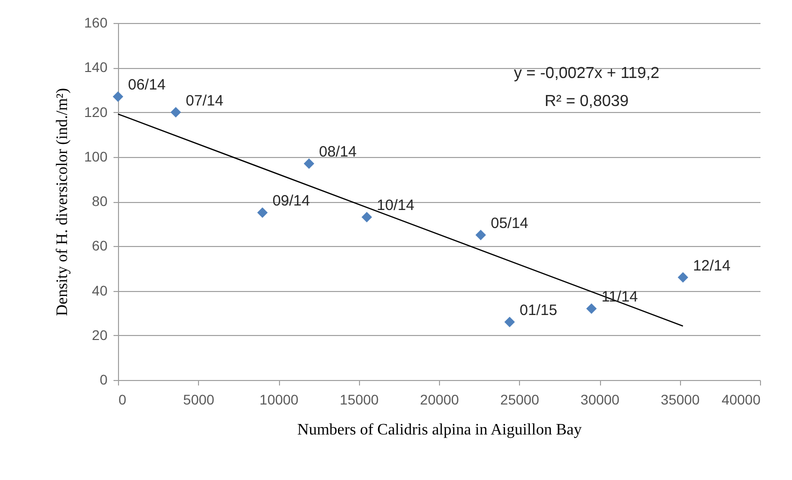 Image resolution: width=792 pixels, height=480 pixels. Describe the element at coordinates (600, 400) in the screenshot. I see `x-tick-label: 30000` at that location.